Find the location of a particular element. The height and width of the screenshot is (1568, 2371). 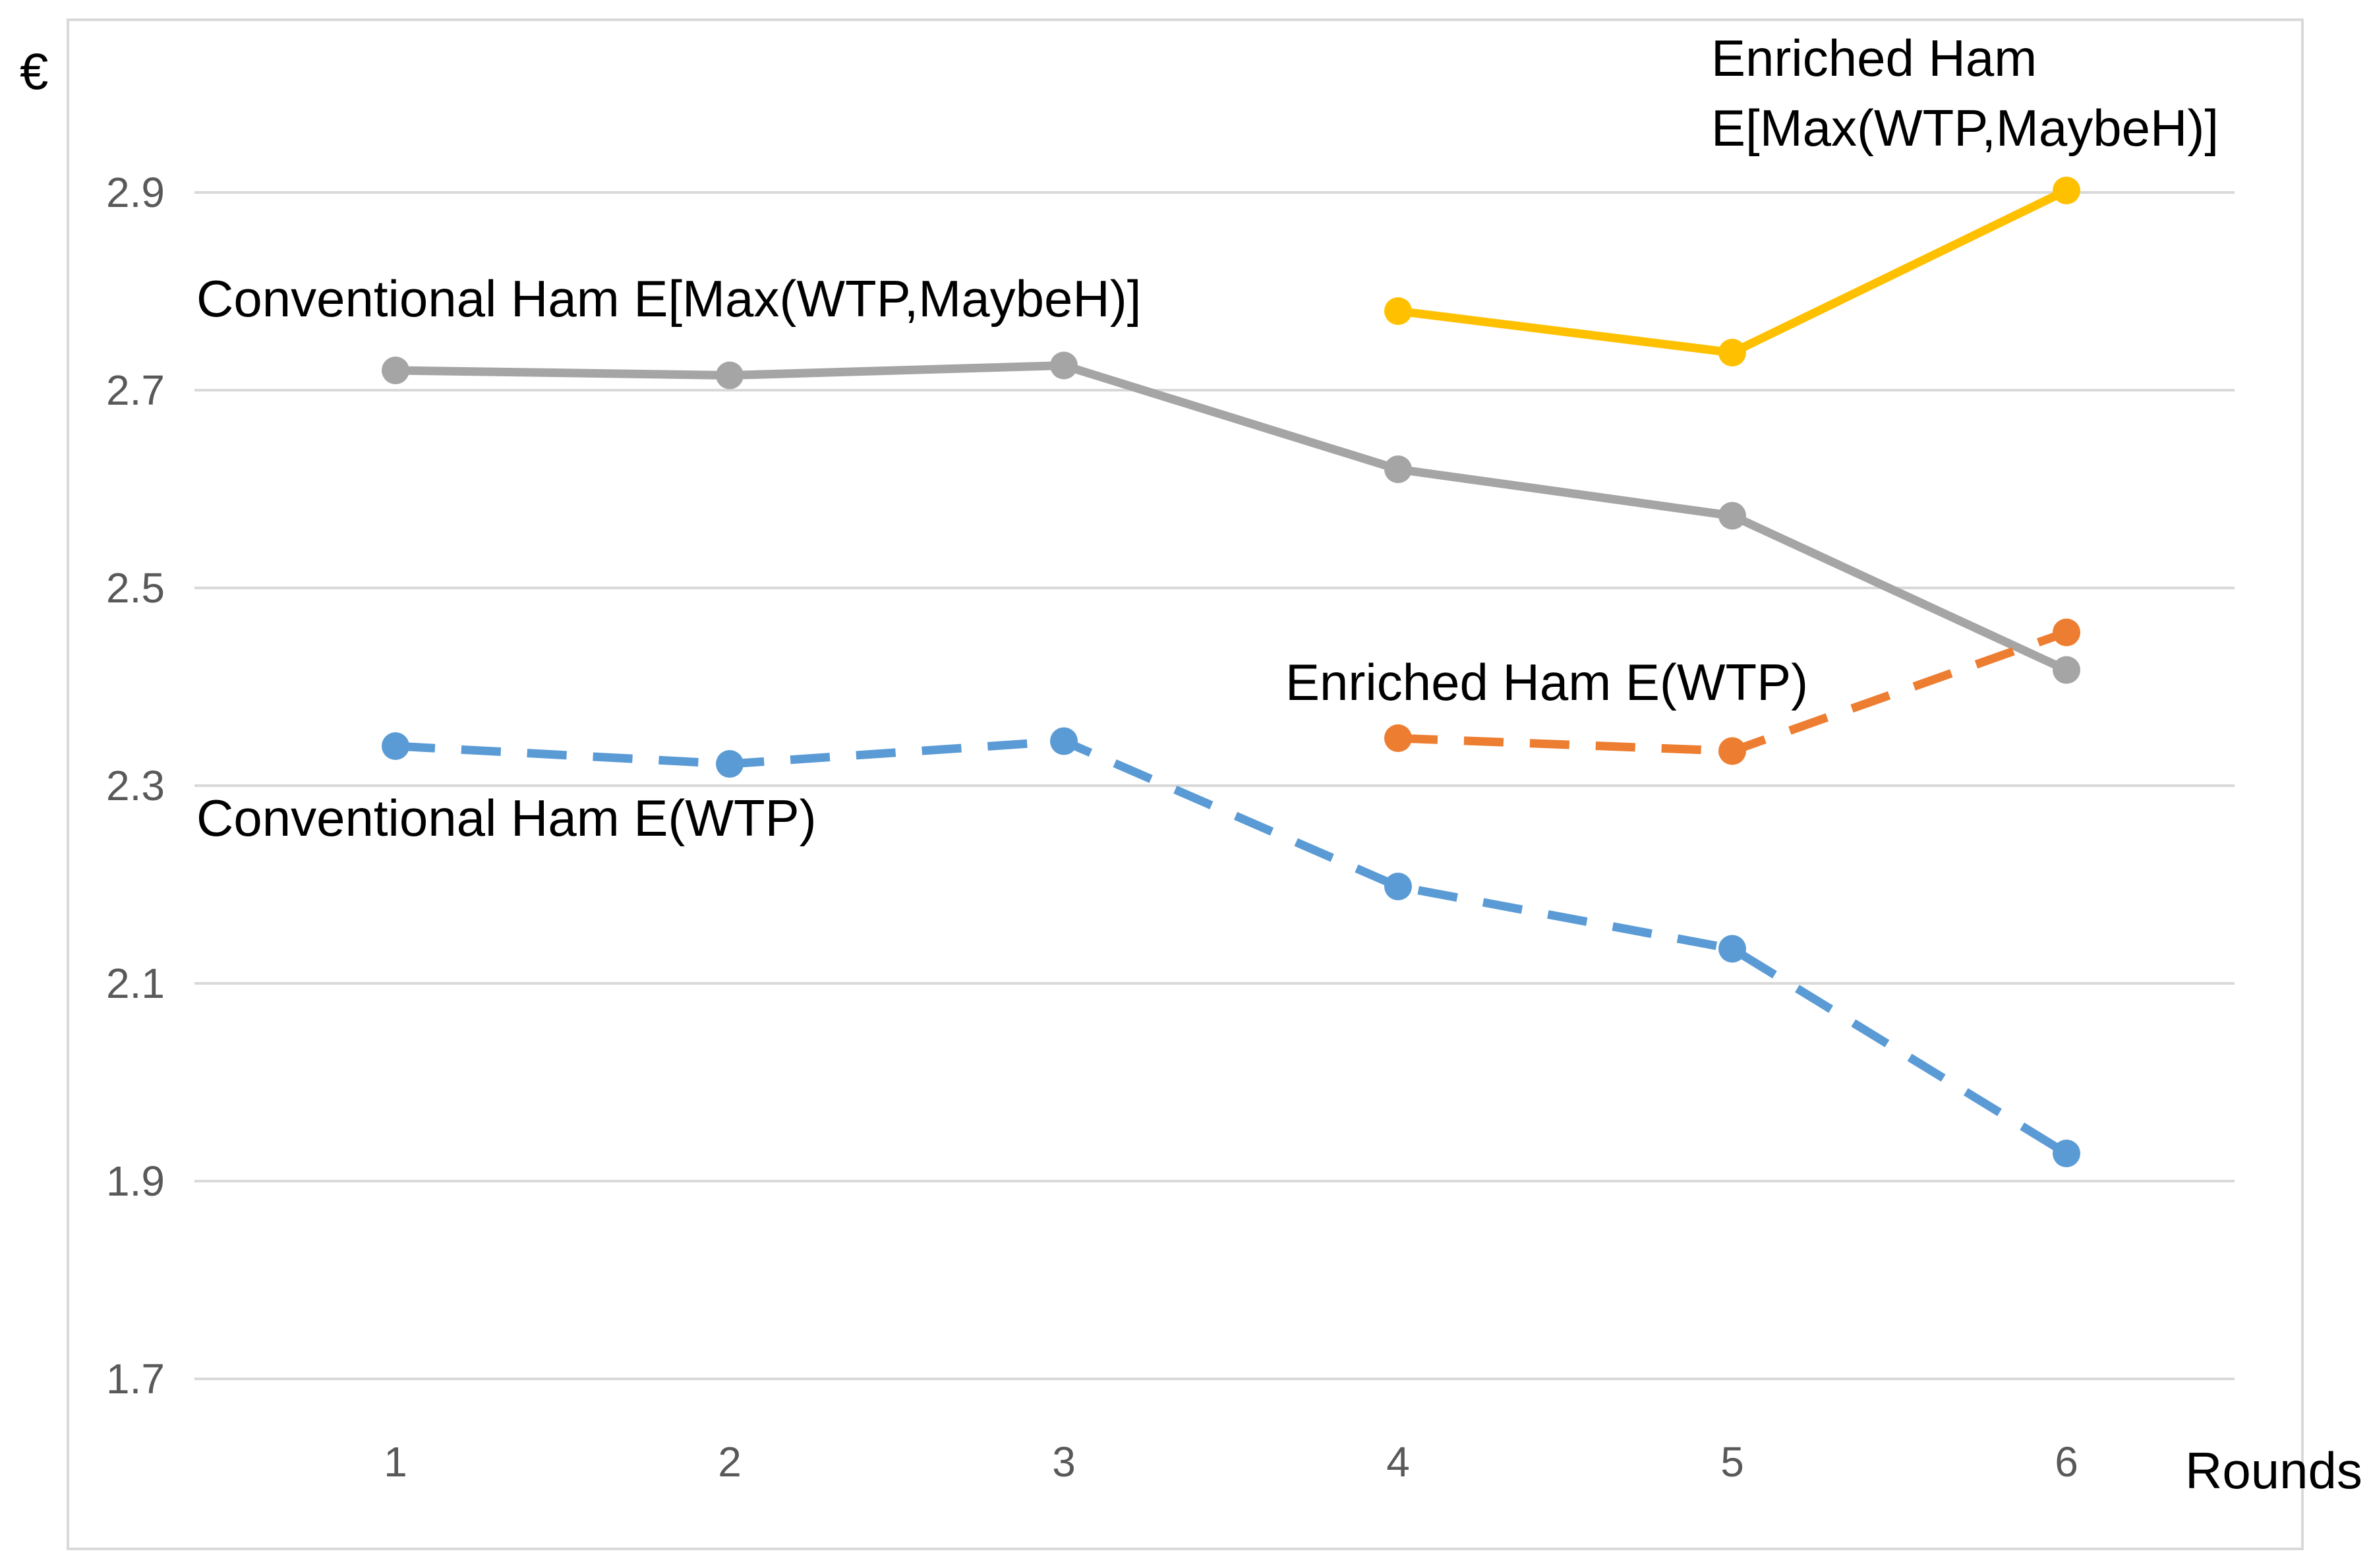

x-tick-label: 2 is located at coordinates (730, 1462).